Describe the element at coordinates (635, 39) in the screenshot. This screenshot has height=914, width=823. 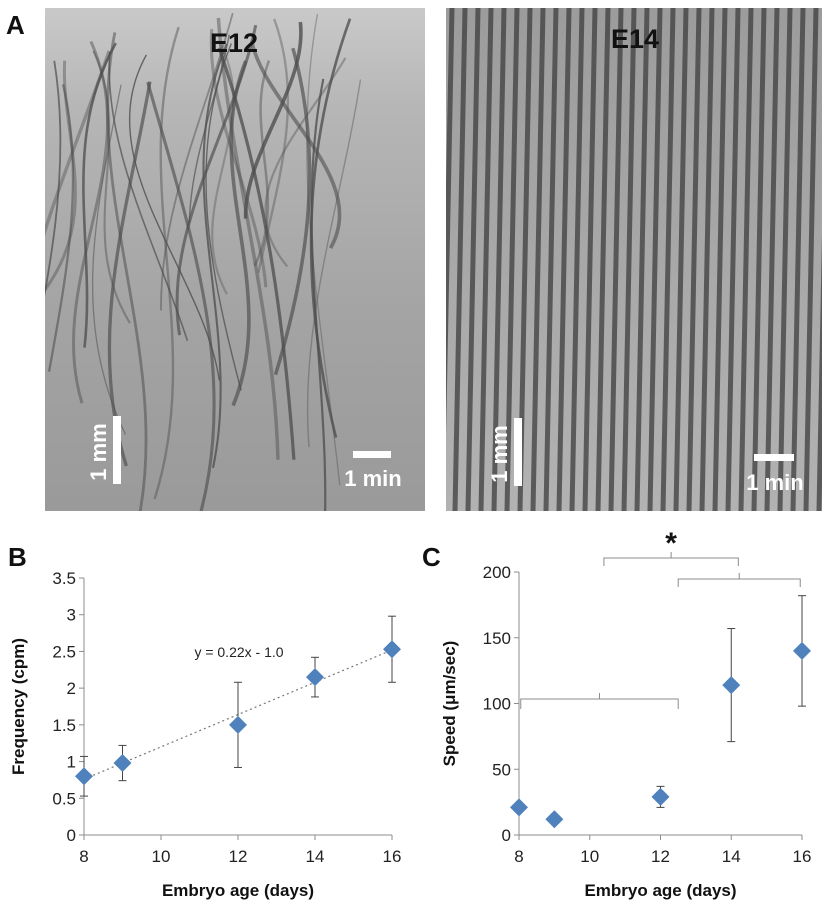
I see `kymograph-label-e14: E14` at that location.